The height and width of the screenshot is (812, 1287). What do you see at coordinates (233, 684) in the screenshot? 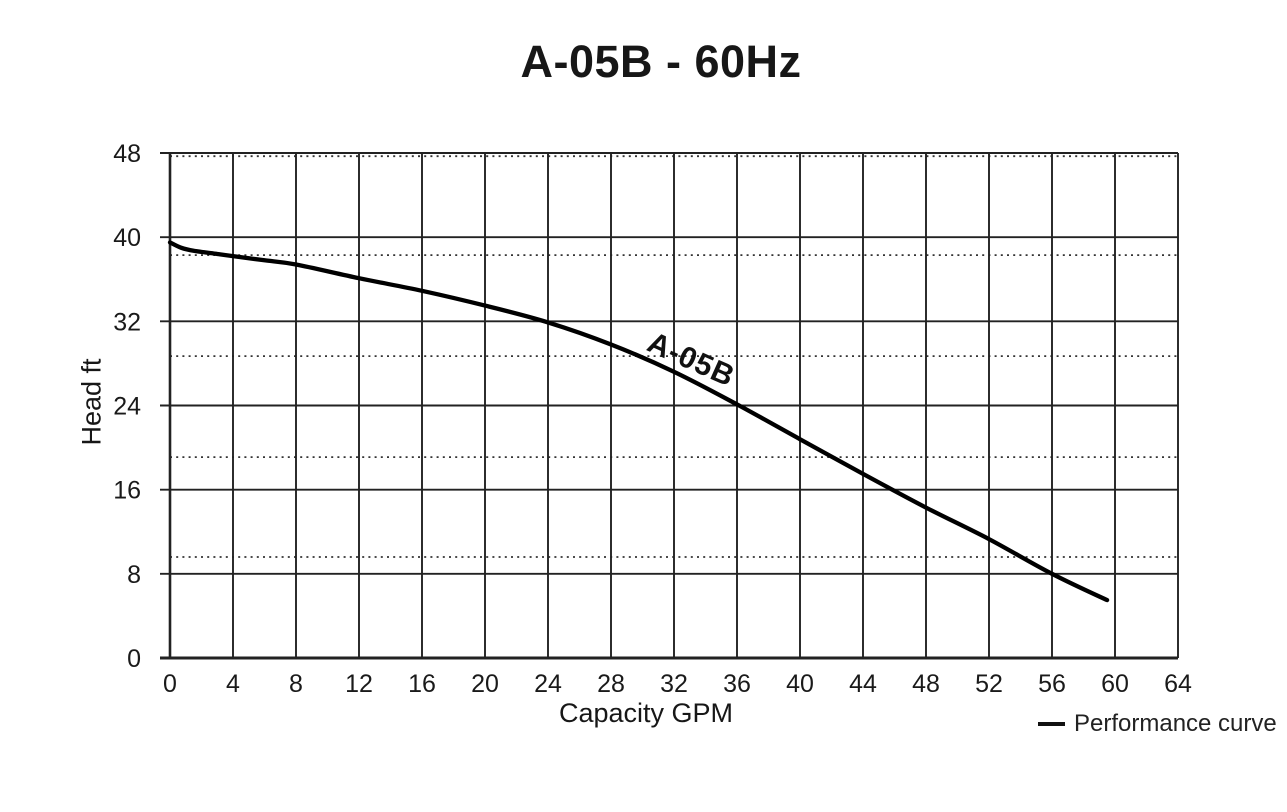
I see `x-tick-label: 4` at bounding box center [233, 684].